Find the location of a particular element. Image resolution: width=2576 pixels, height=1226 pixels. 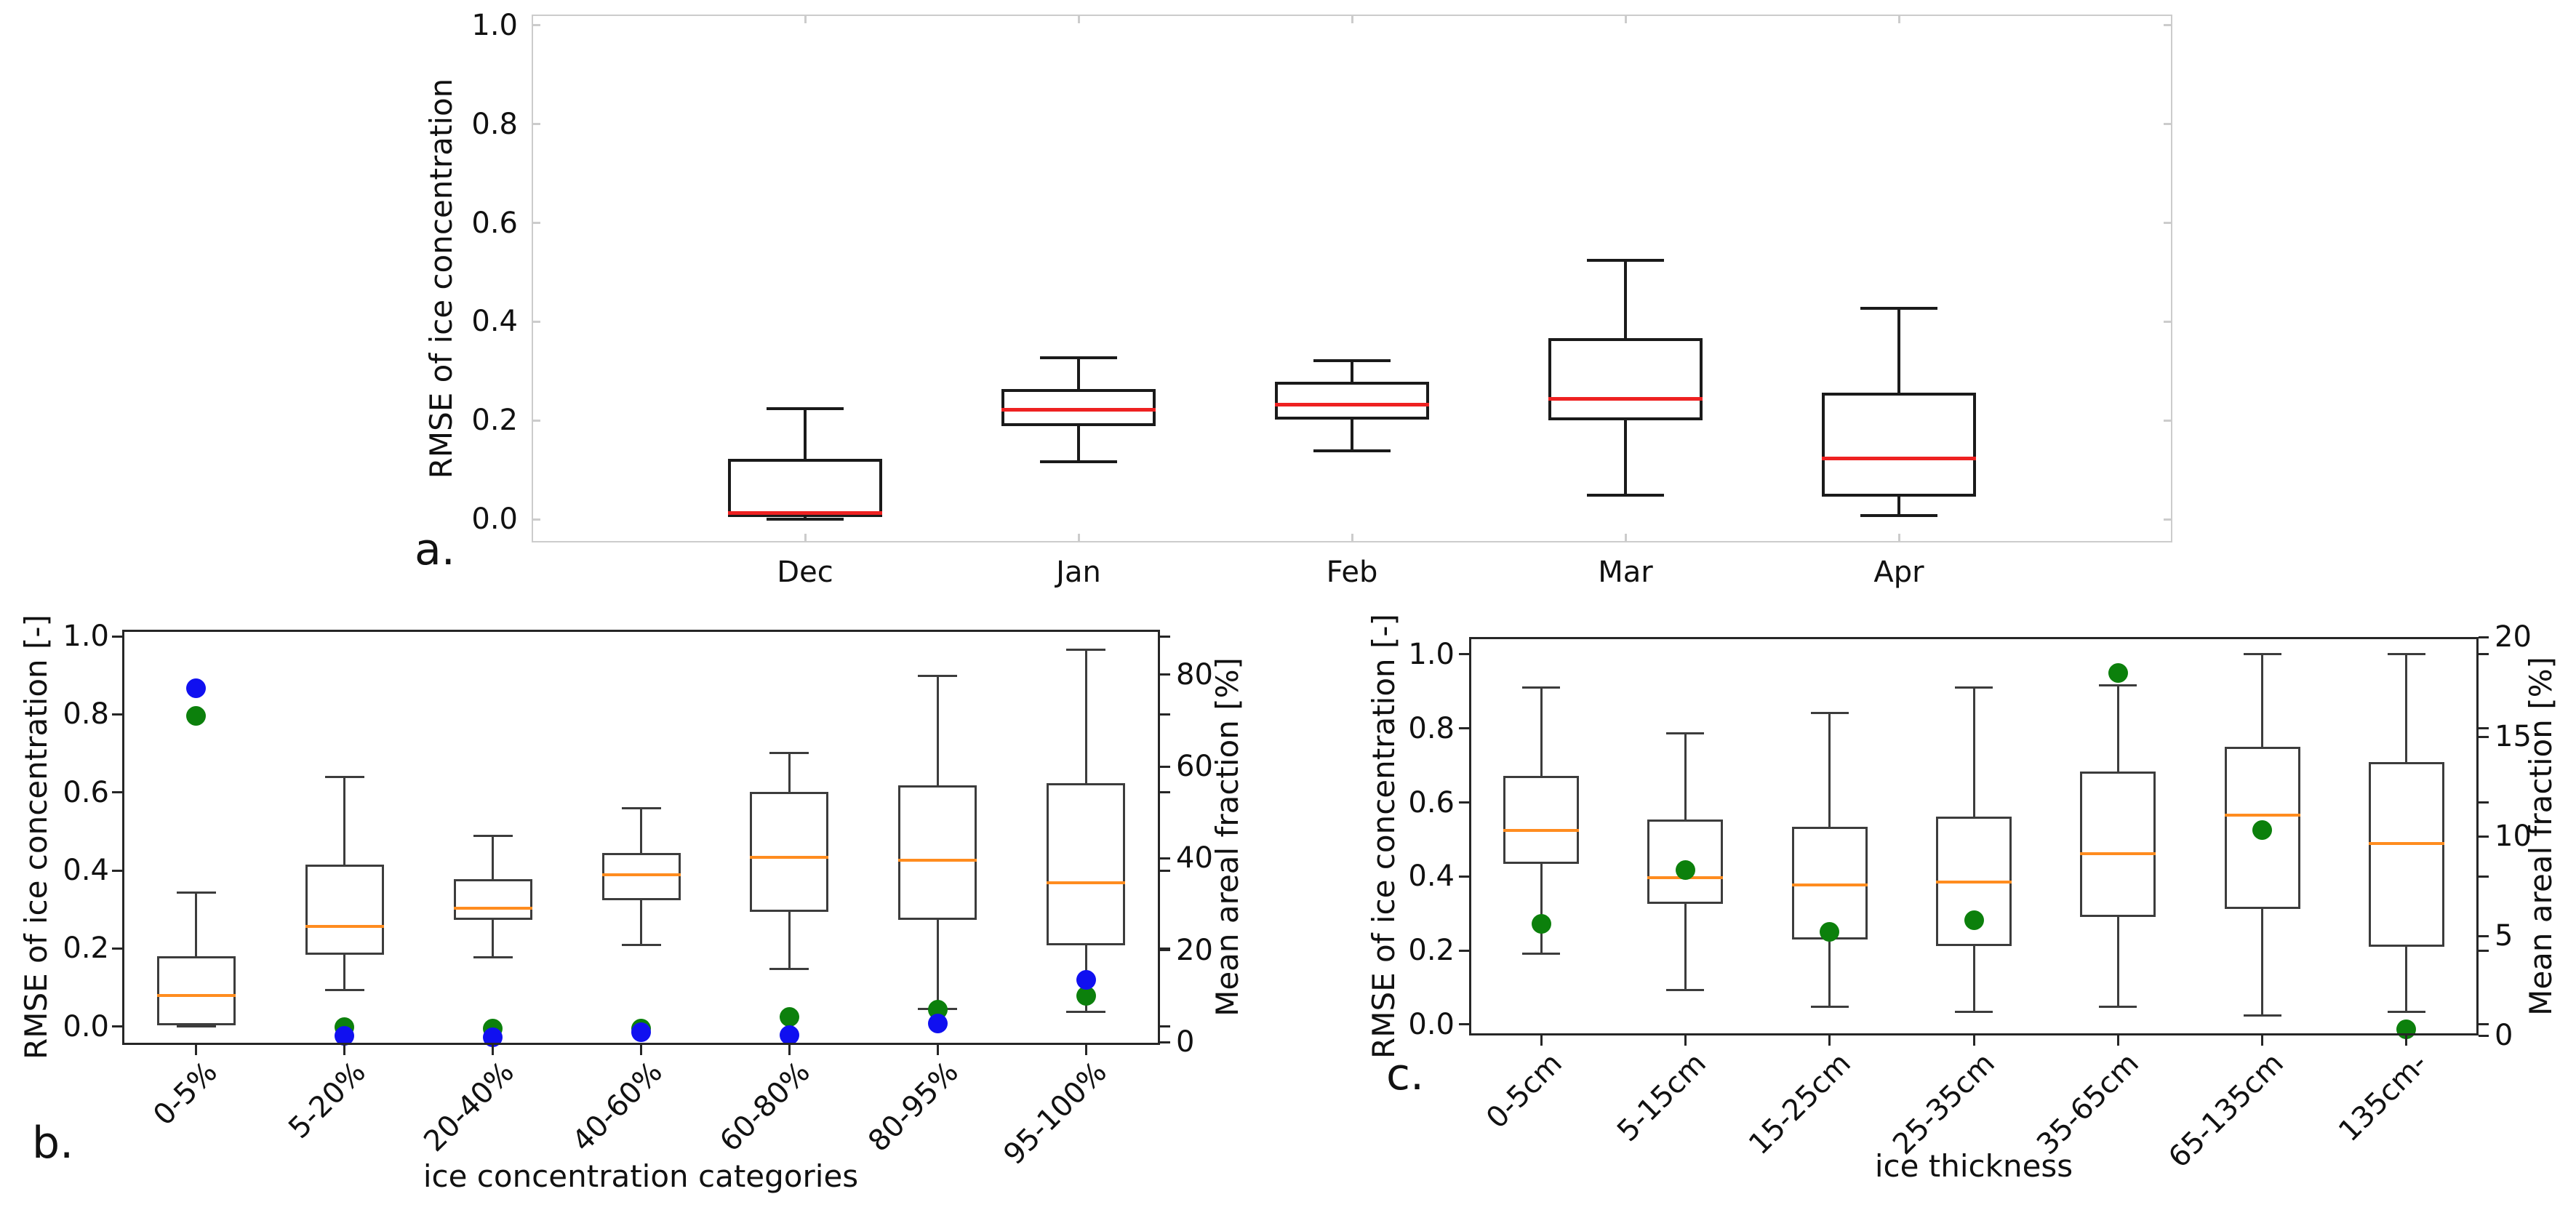

y2-tick-label: 5 is located at coordinates (2504, 936).